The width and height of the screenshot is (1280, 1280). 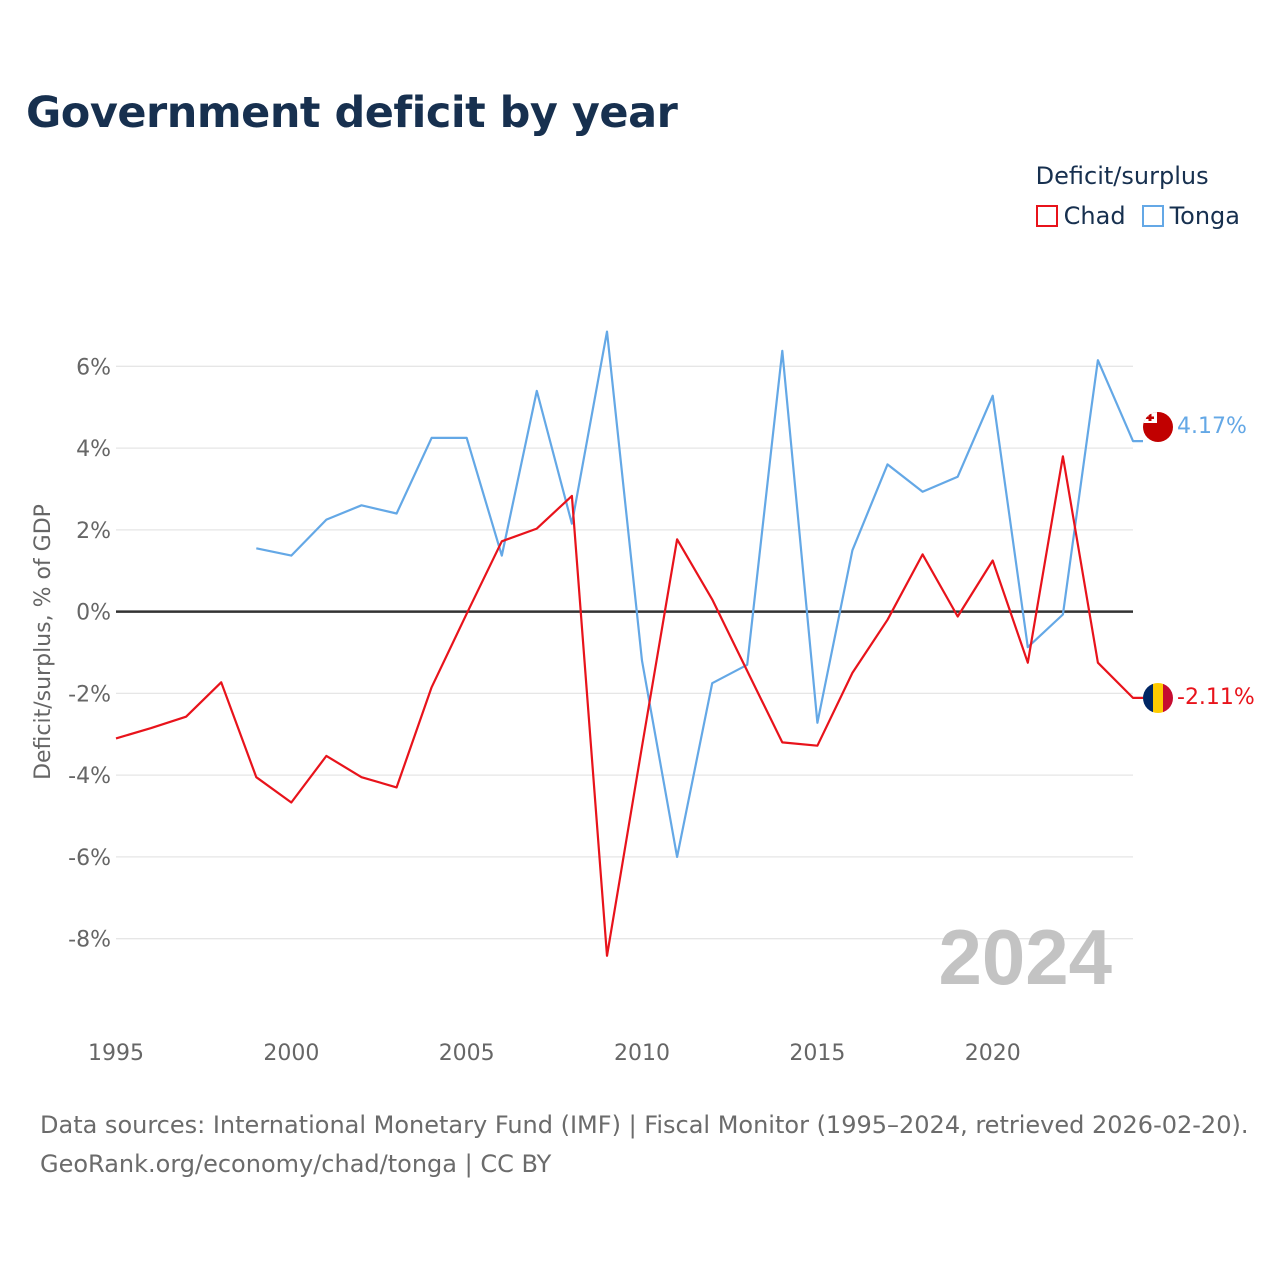 I want to click on chad-end-label: -2.11%, so click(x=1216, y=697).